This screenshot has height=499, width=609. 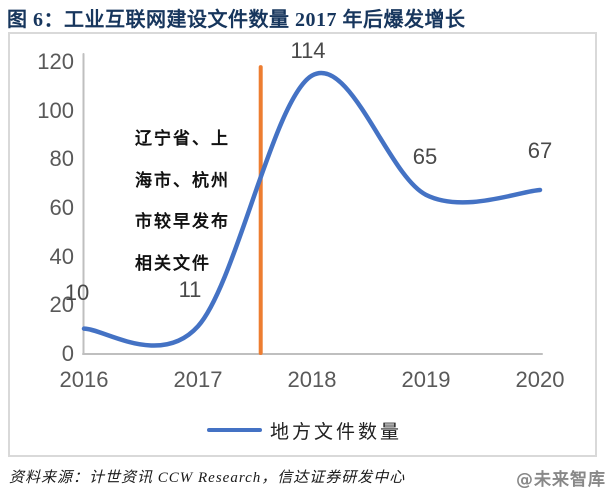 What do you see at coordinates (198, 379) in the screenshot?
I see `x-tick-label: 2017` at bounding box center [198, 379].